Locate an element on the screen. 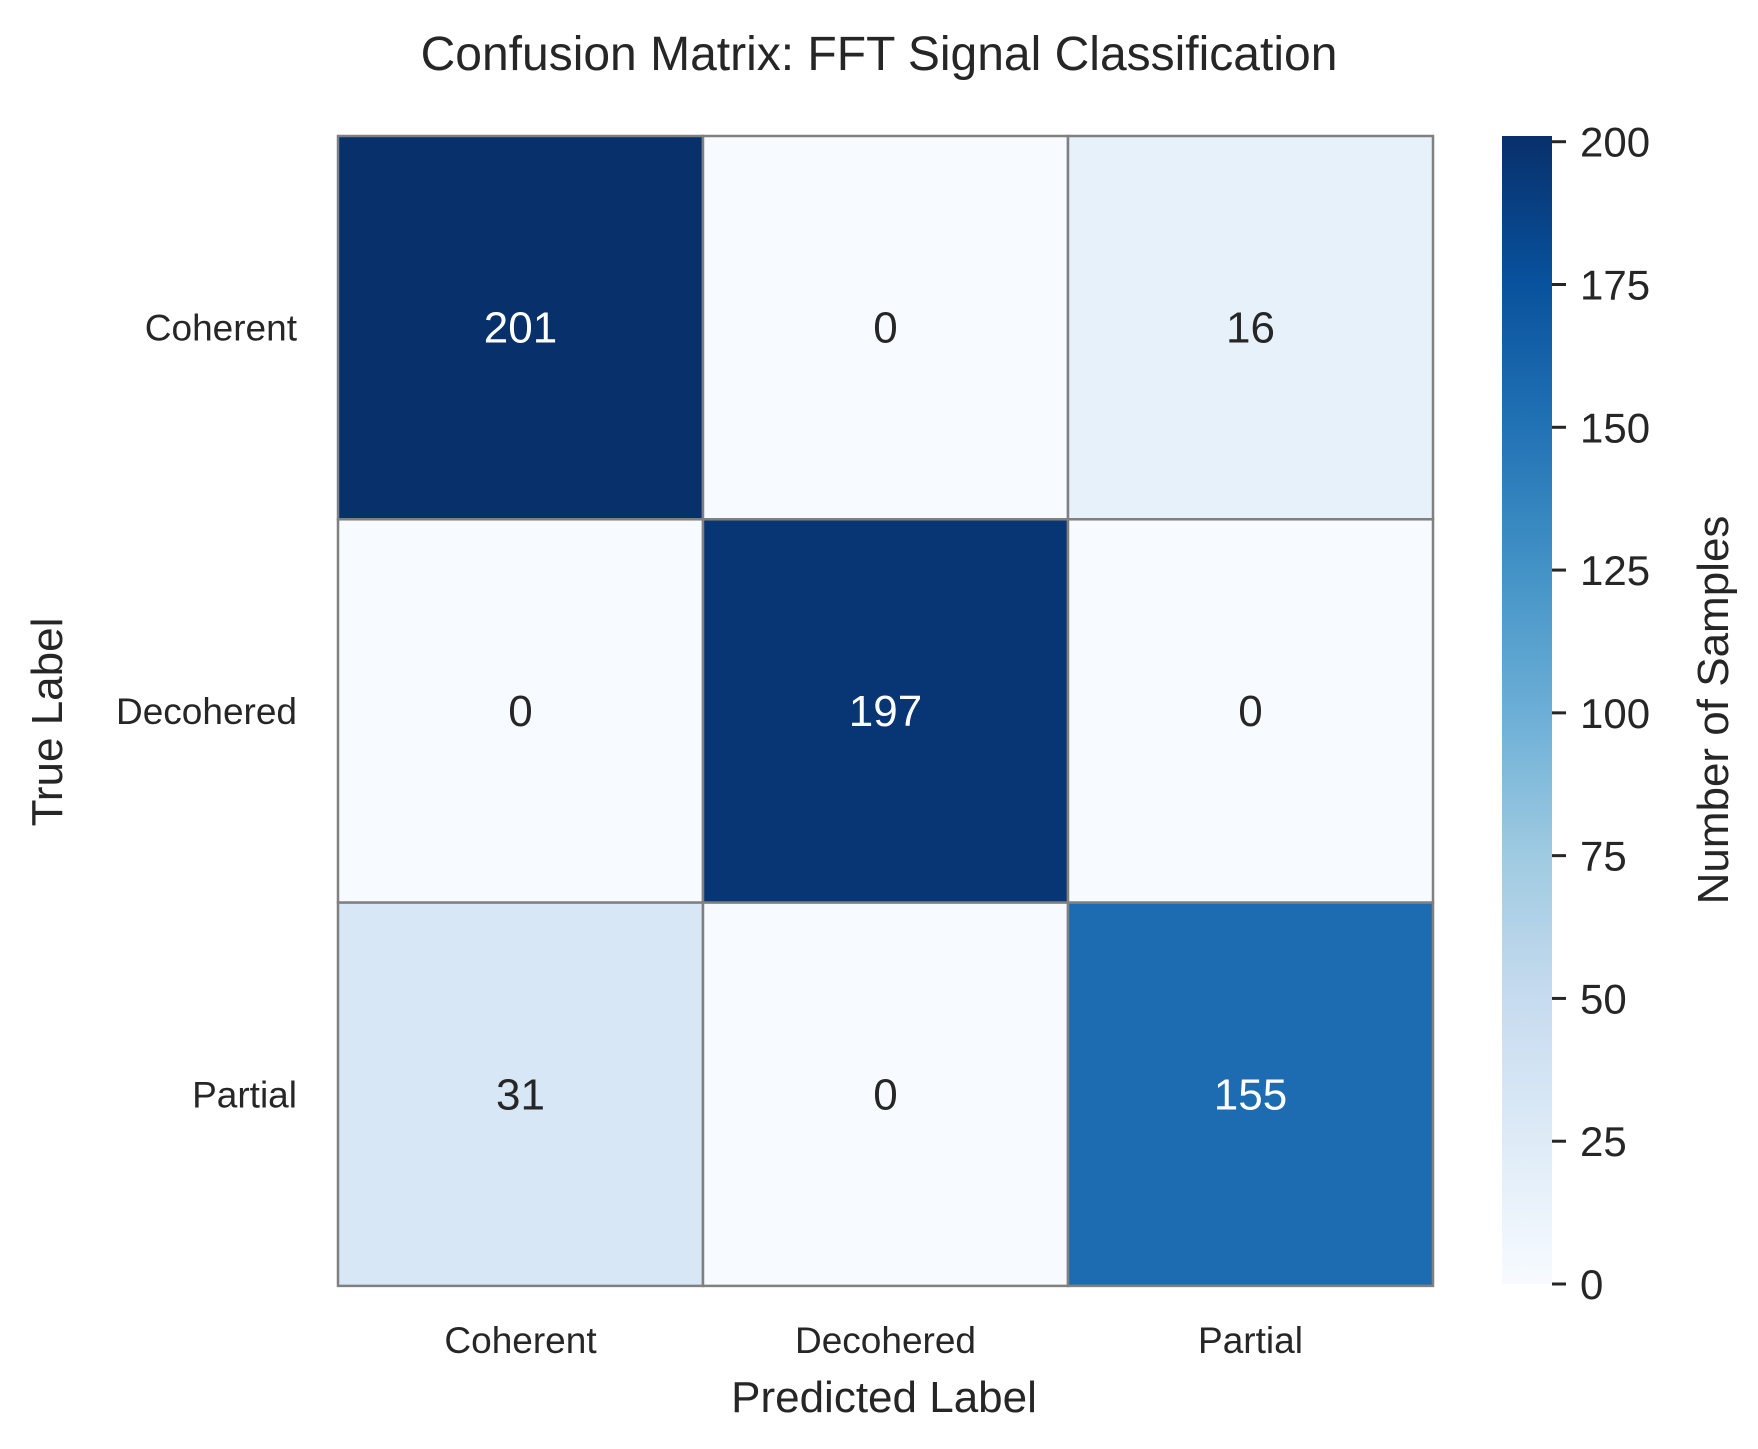 Image resolution: width=1758 pixels, height=1449 pixels. cell-value-r1-c0: 0 is located at coordinates (520, 711).